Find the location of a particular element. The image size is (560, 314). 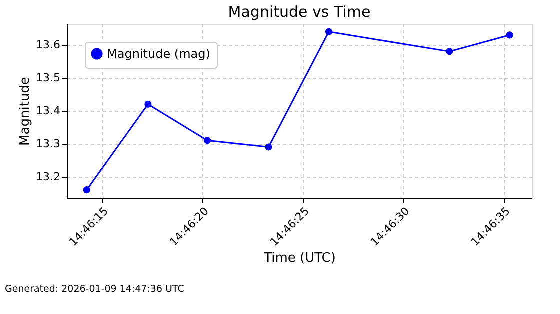

y-axis-title: Magnitude is located at coordinates (26, 111).